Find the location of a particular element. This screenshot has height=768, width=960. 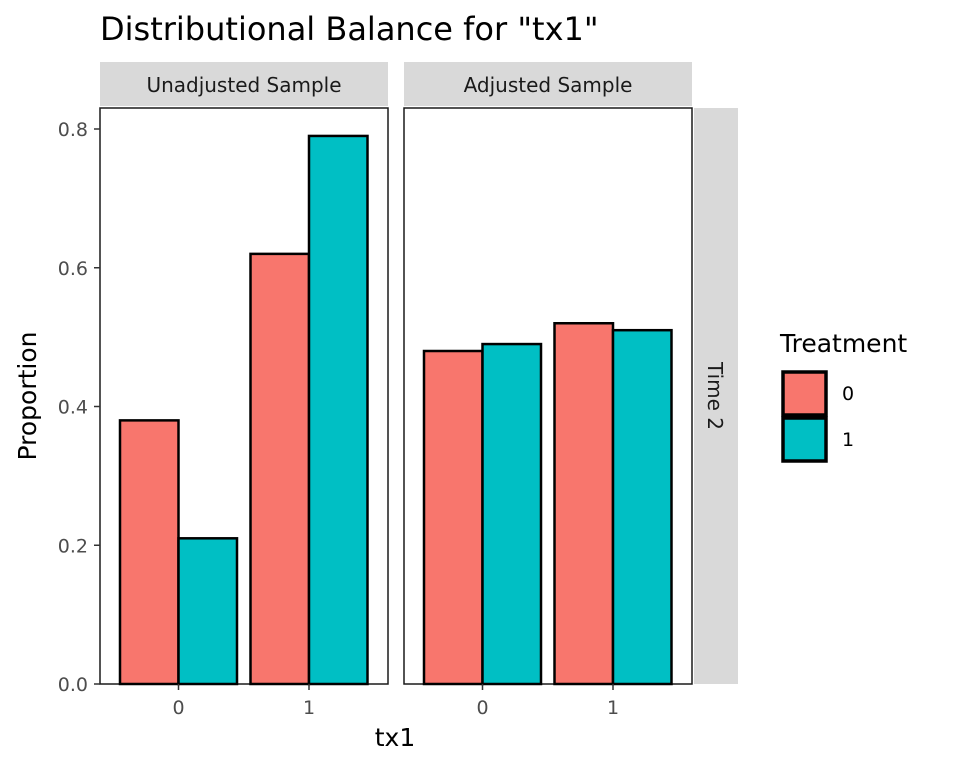

legend-title: Treatment is located at coordinates (843, 343).